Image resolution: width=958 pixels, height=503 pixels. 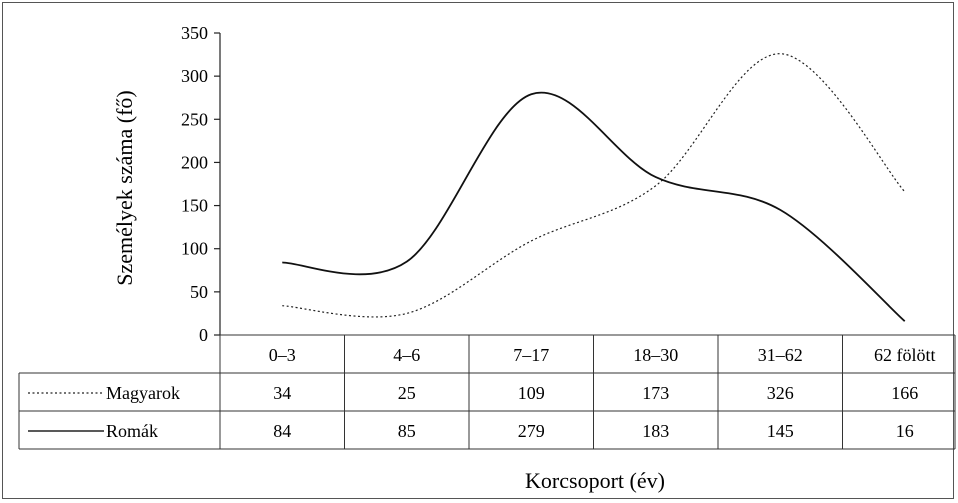 What do you see at coordinates (132, 431) in the screenshot?
I see `legend-label: Romák` at bounding box center [132, 431].